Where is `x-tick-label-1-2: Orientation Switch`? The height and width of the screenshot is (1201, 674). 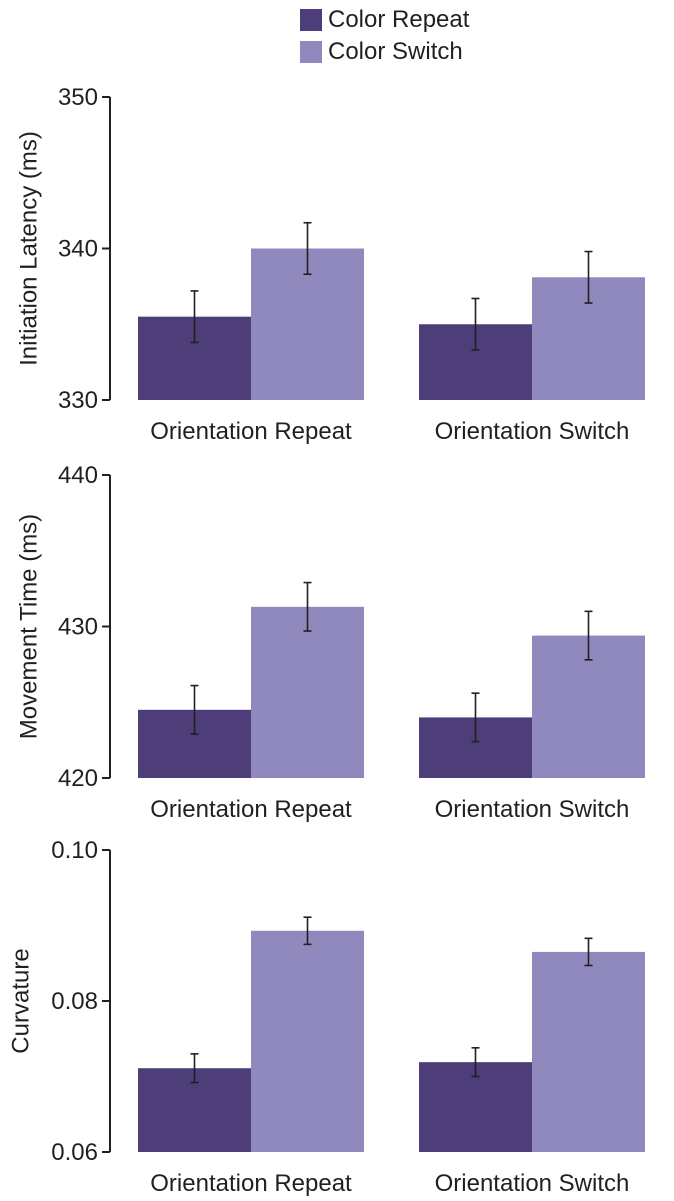
x-tick-label-1-2: Orientation Switch is located at coordinates (532, 431).